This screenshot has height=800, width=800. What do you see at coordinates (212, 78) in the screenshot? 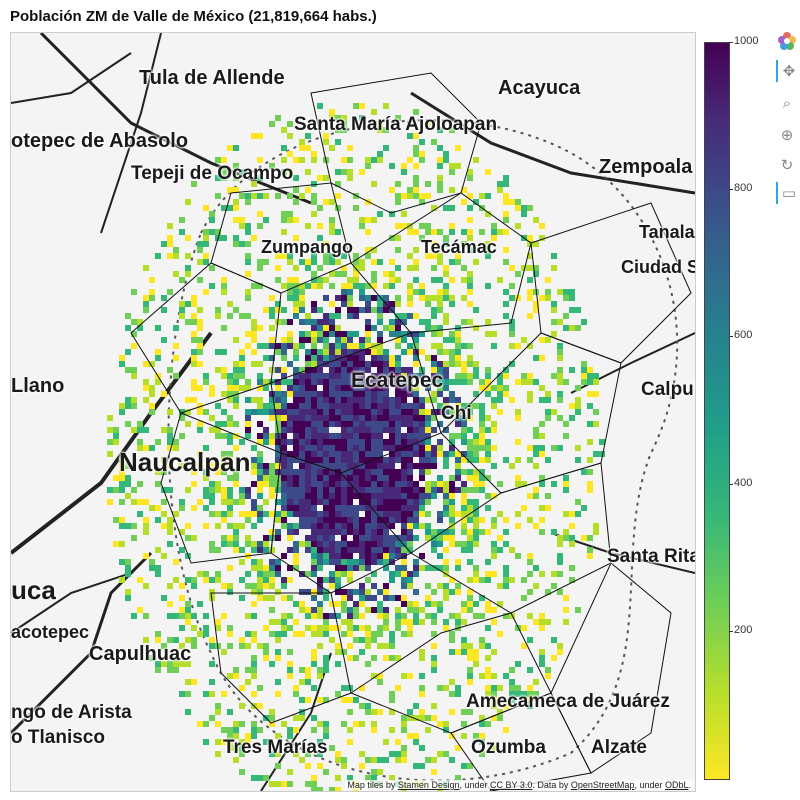
I see `place-label: Tula de Allende` at bounding box center [212, 78].